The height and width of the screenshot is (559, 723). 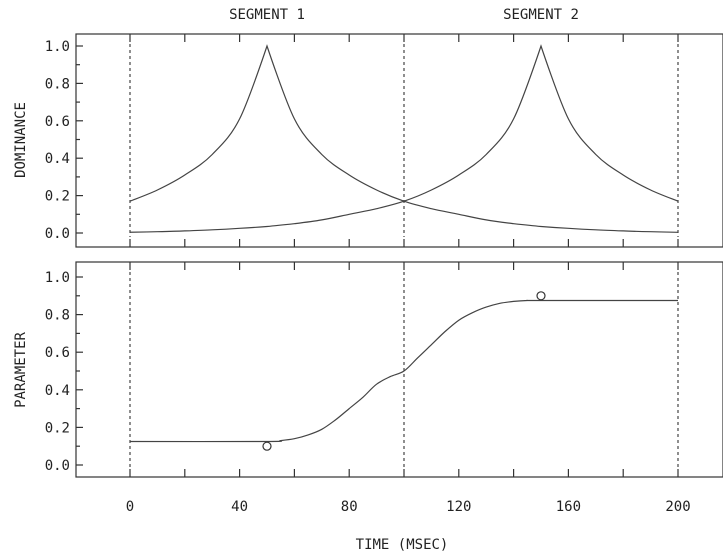 What do you see at coordinates (130, 507) in the screenshot?
I see `x-tick-label: 0` at bounding box center [130, 507].